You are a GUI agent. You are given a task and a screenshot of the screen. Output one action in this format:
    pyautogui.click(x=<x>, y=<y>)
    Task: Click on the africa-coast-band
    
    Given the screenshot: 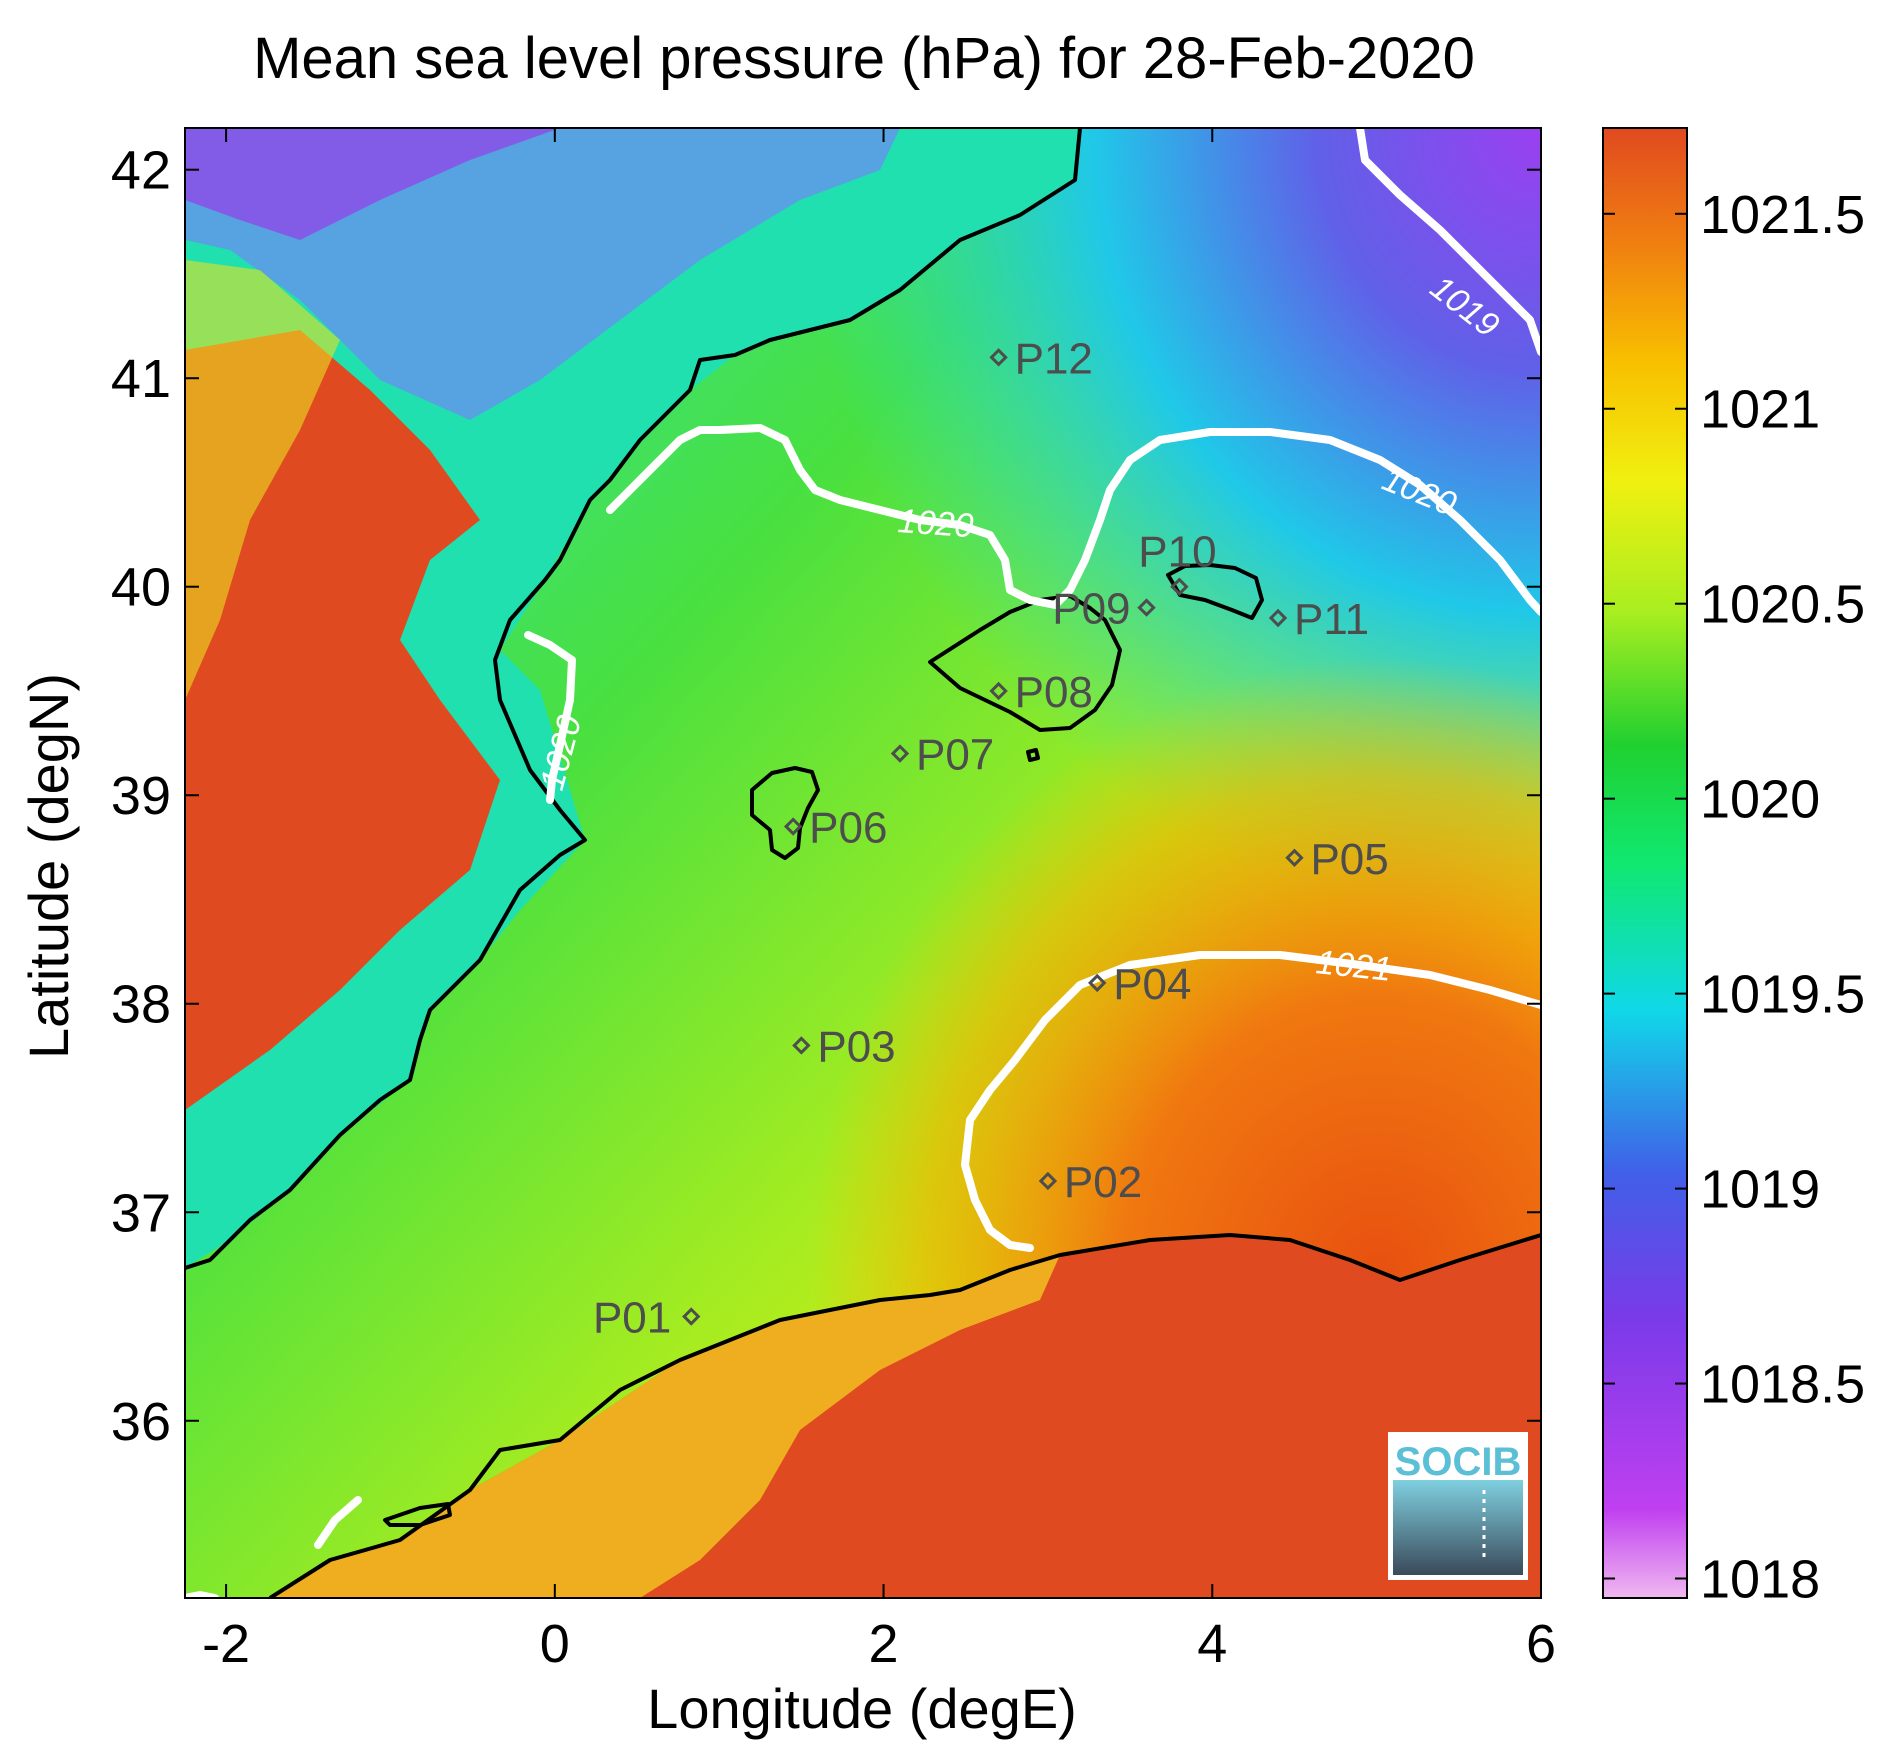 What is the action you would take?
    pyautogui.click(x=665, y=1426)
    